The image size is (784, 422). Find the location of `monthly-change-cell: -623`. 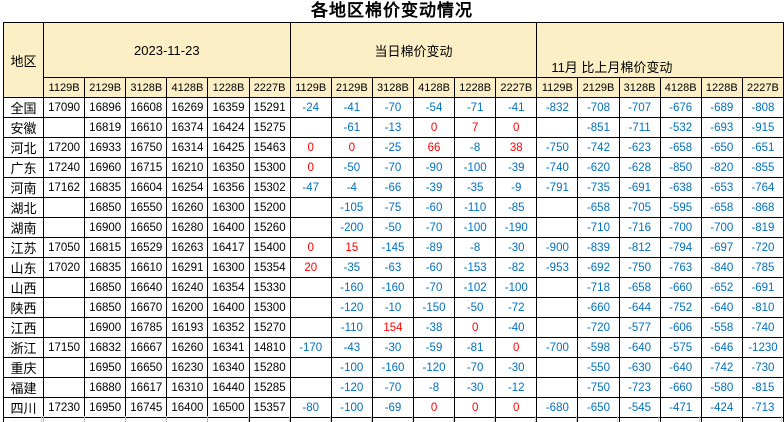

monthly-change-cell: -623 is located at coordinates (639, 147).